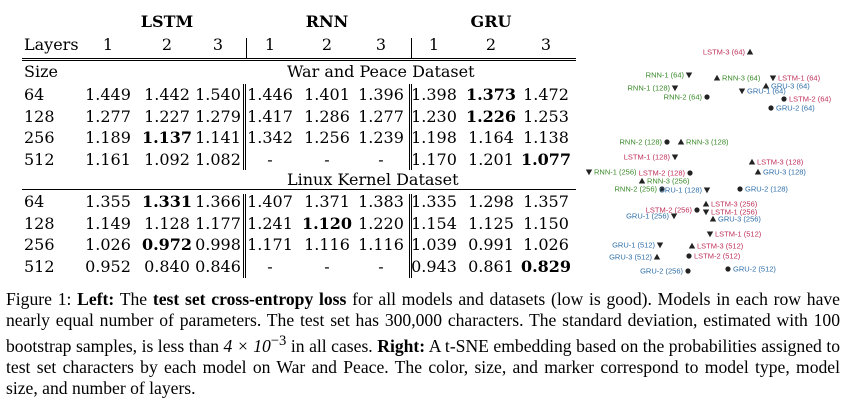 This screenshot has width=844, height=417. What do you see at coordinates (434, 94) in the screenshot?
I see `loss-value: 1.398` at bounding box center [434, 94].